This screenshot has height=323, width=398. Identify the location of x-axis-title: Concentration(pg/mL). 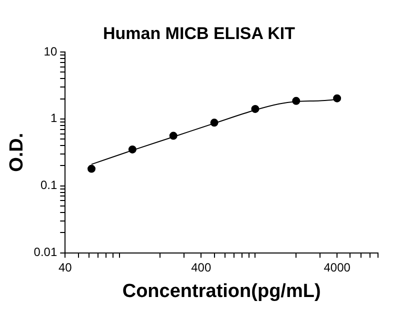
(221, 291).